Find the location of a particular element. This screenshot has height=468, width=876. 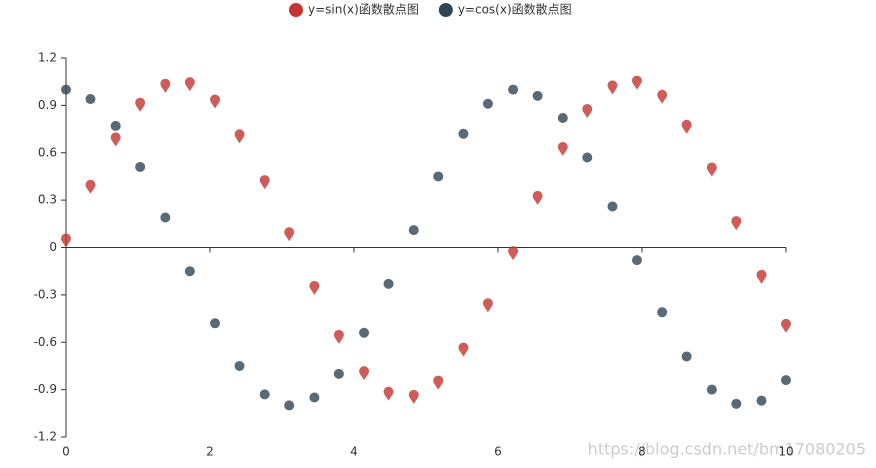

y-tick-label: -0.9 is located at coordinates (45, 389).